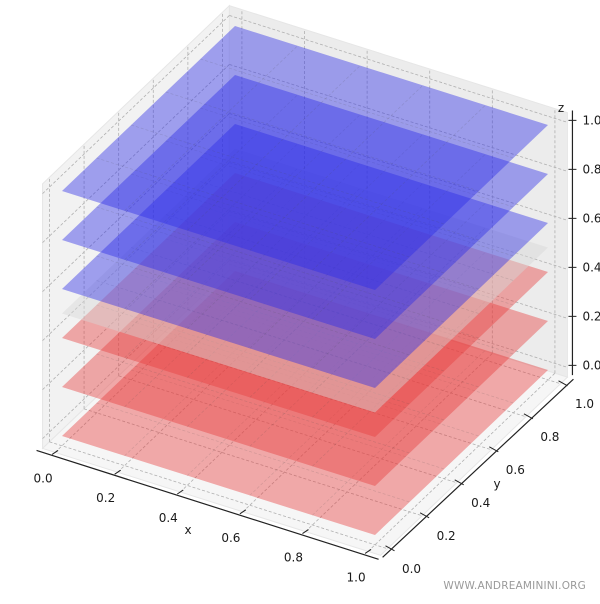 This screenshot has width=600, height=604. I want to click on y-tick-label: 0.4, so click(480, 503).